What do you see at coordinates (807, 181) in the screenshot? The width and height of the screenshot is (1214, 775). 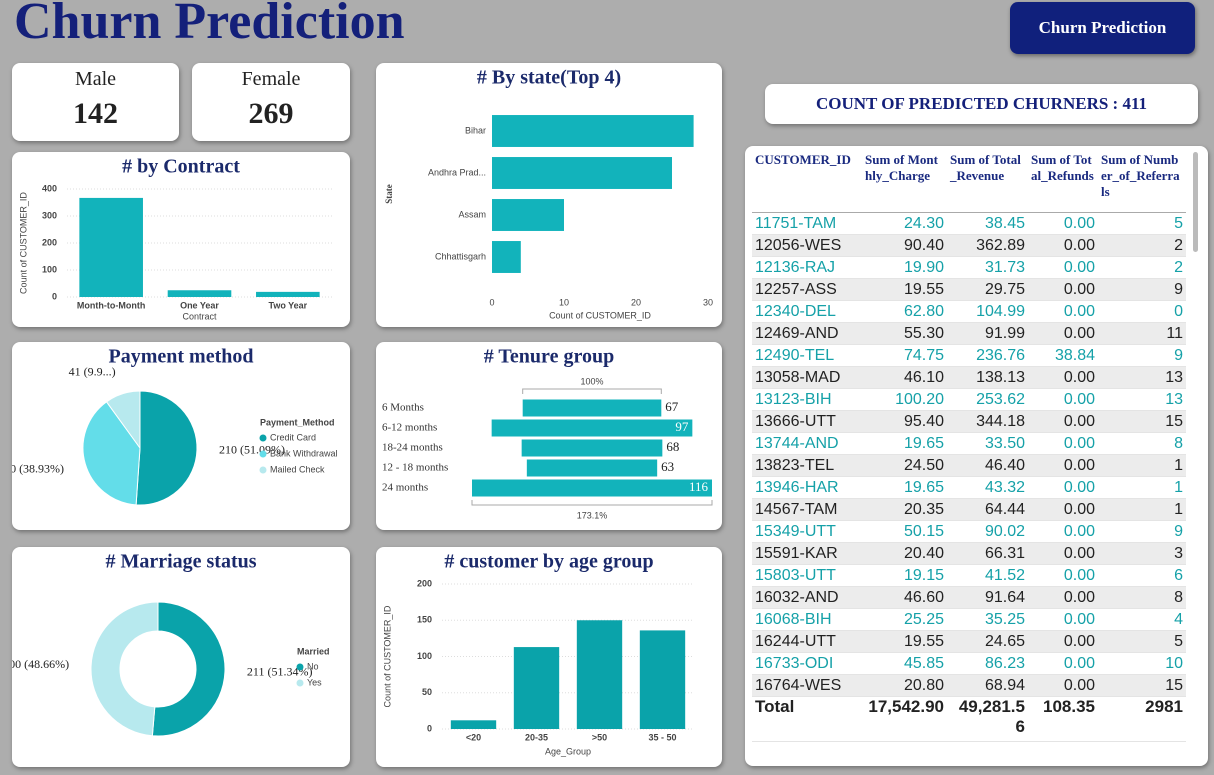 I see `column-header: CUSTOMER_ID` at bounding box center [807, 181].